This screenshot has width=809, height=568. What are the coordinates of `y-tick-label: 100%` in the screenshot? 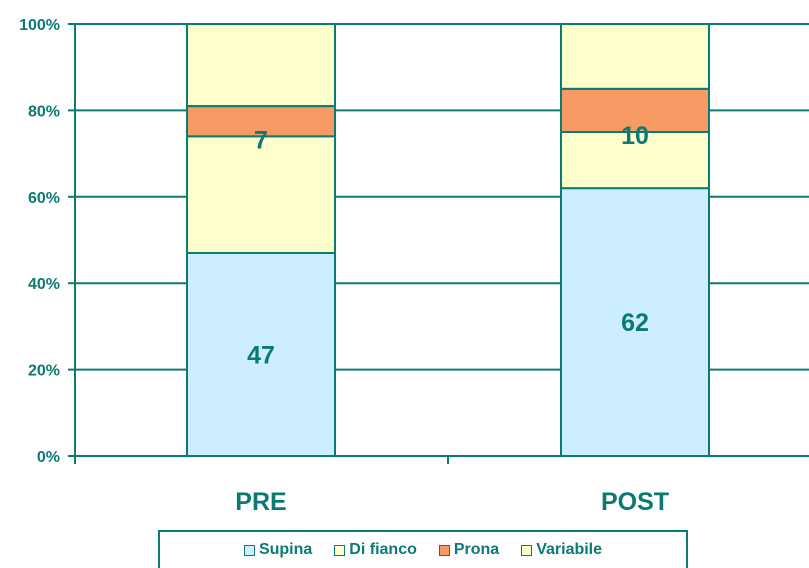 It's located at (39, 25).